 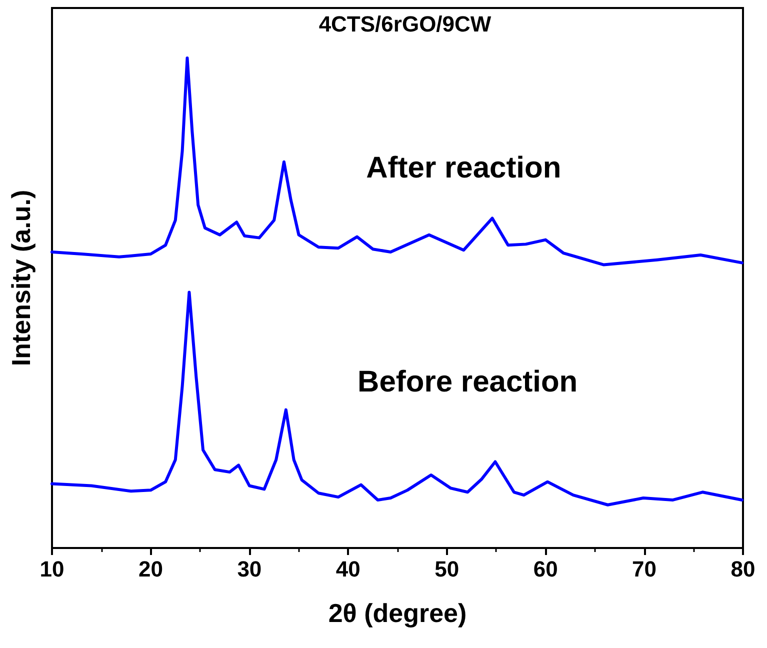 What do you see at coordinates (468, 382) in the screenshot?
I see `text: Before reaction` at bounding box center [468, 382].